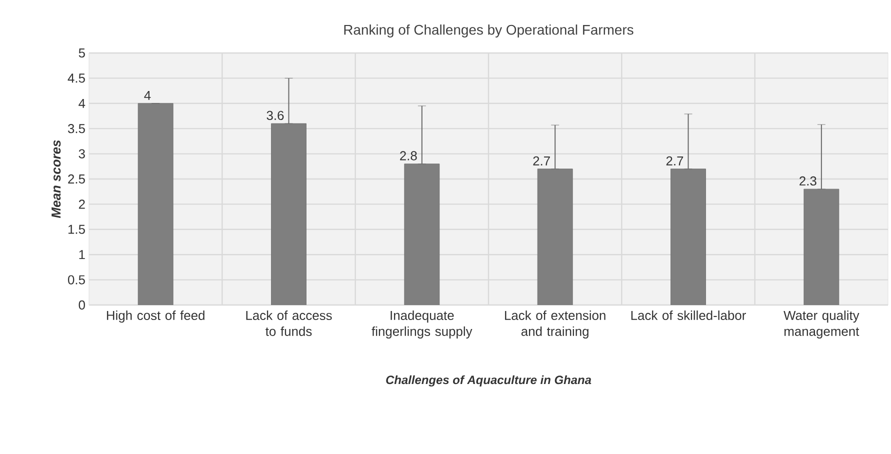  I want to click on x-tick-label: Lack of extension and training, so click(555, 324).